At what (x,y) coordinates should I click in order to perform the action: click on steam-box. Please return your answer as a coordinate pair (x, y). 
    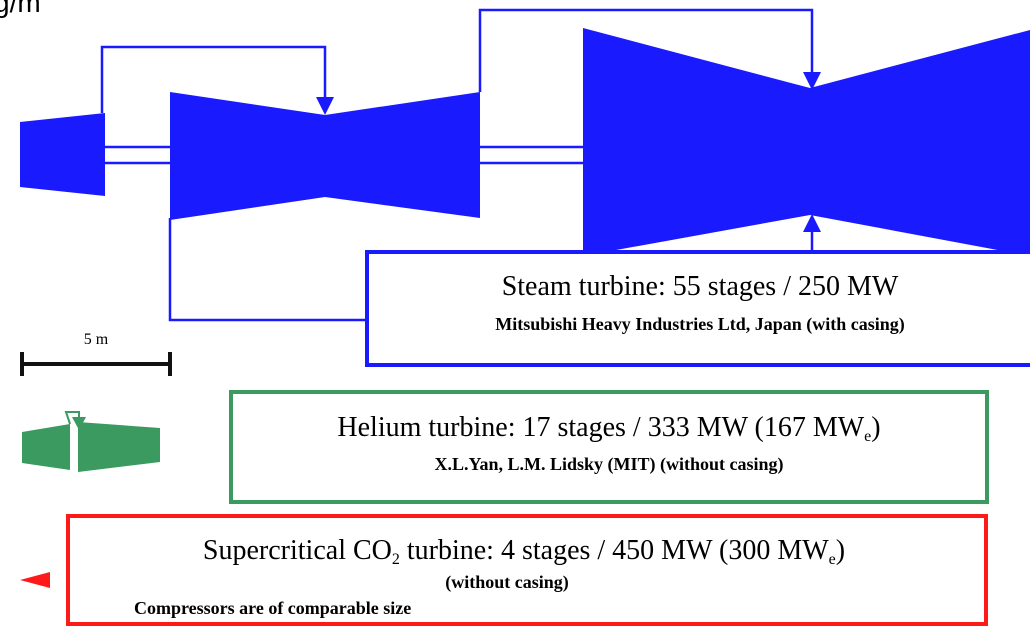
    Looking at the image, I should click on (697, 308).